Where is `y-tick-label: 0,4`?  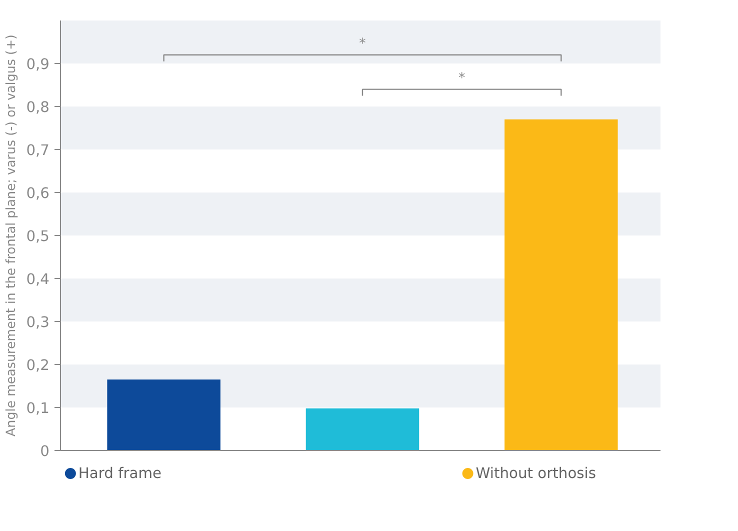 y-tick-label: 0,4 is located at coordinates (38, 279).